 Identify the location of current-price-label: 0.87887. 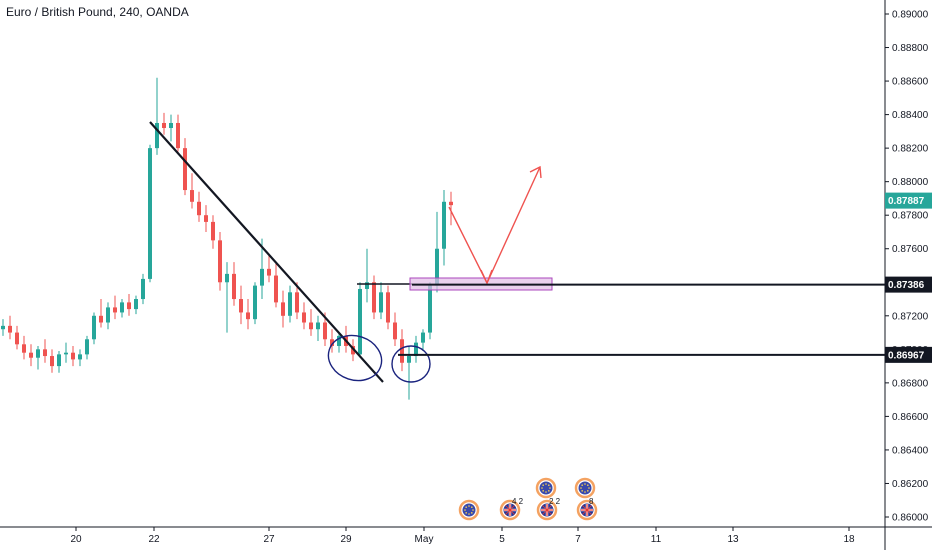
(906, 201).